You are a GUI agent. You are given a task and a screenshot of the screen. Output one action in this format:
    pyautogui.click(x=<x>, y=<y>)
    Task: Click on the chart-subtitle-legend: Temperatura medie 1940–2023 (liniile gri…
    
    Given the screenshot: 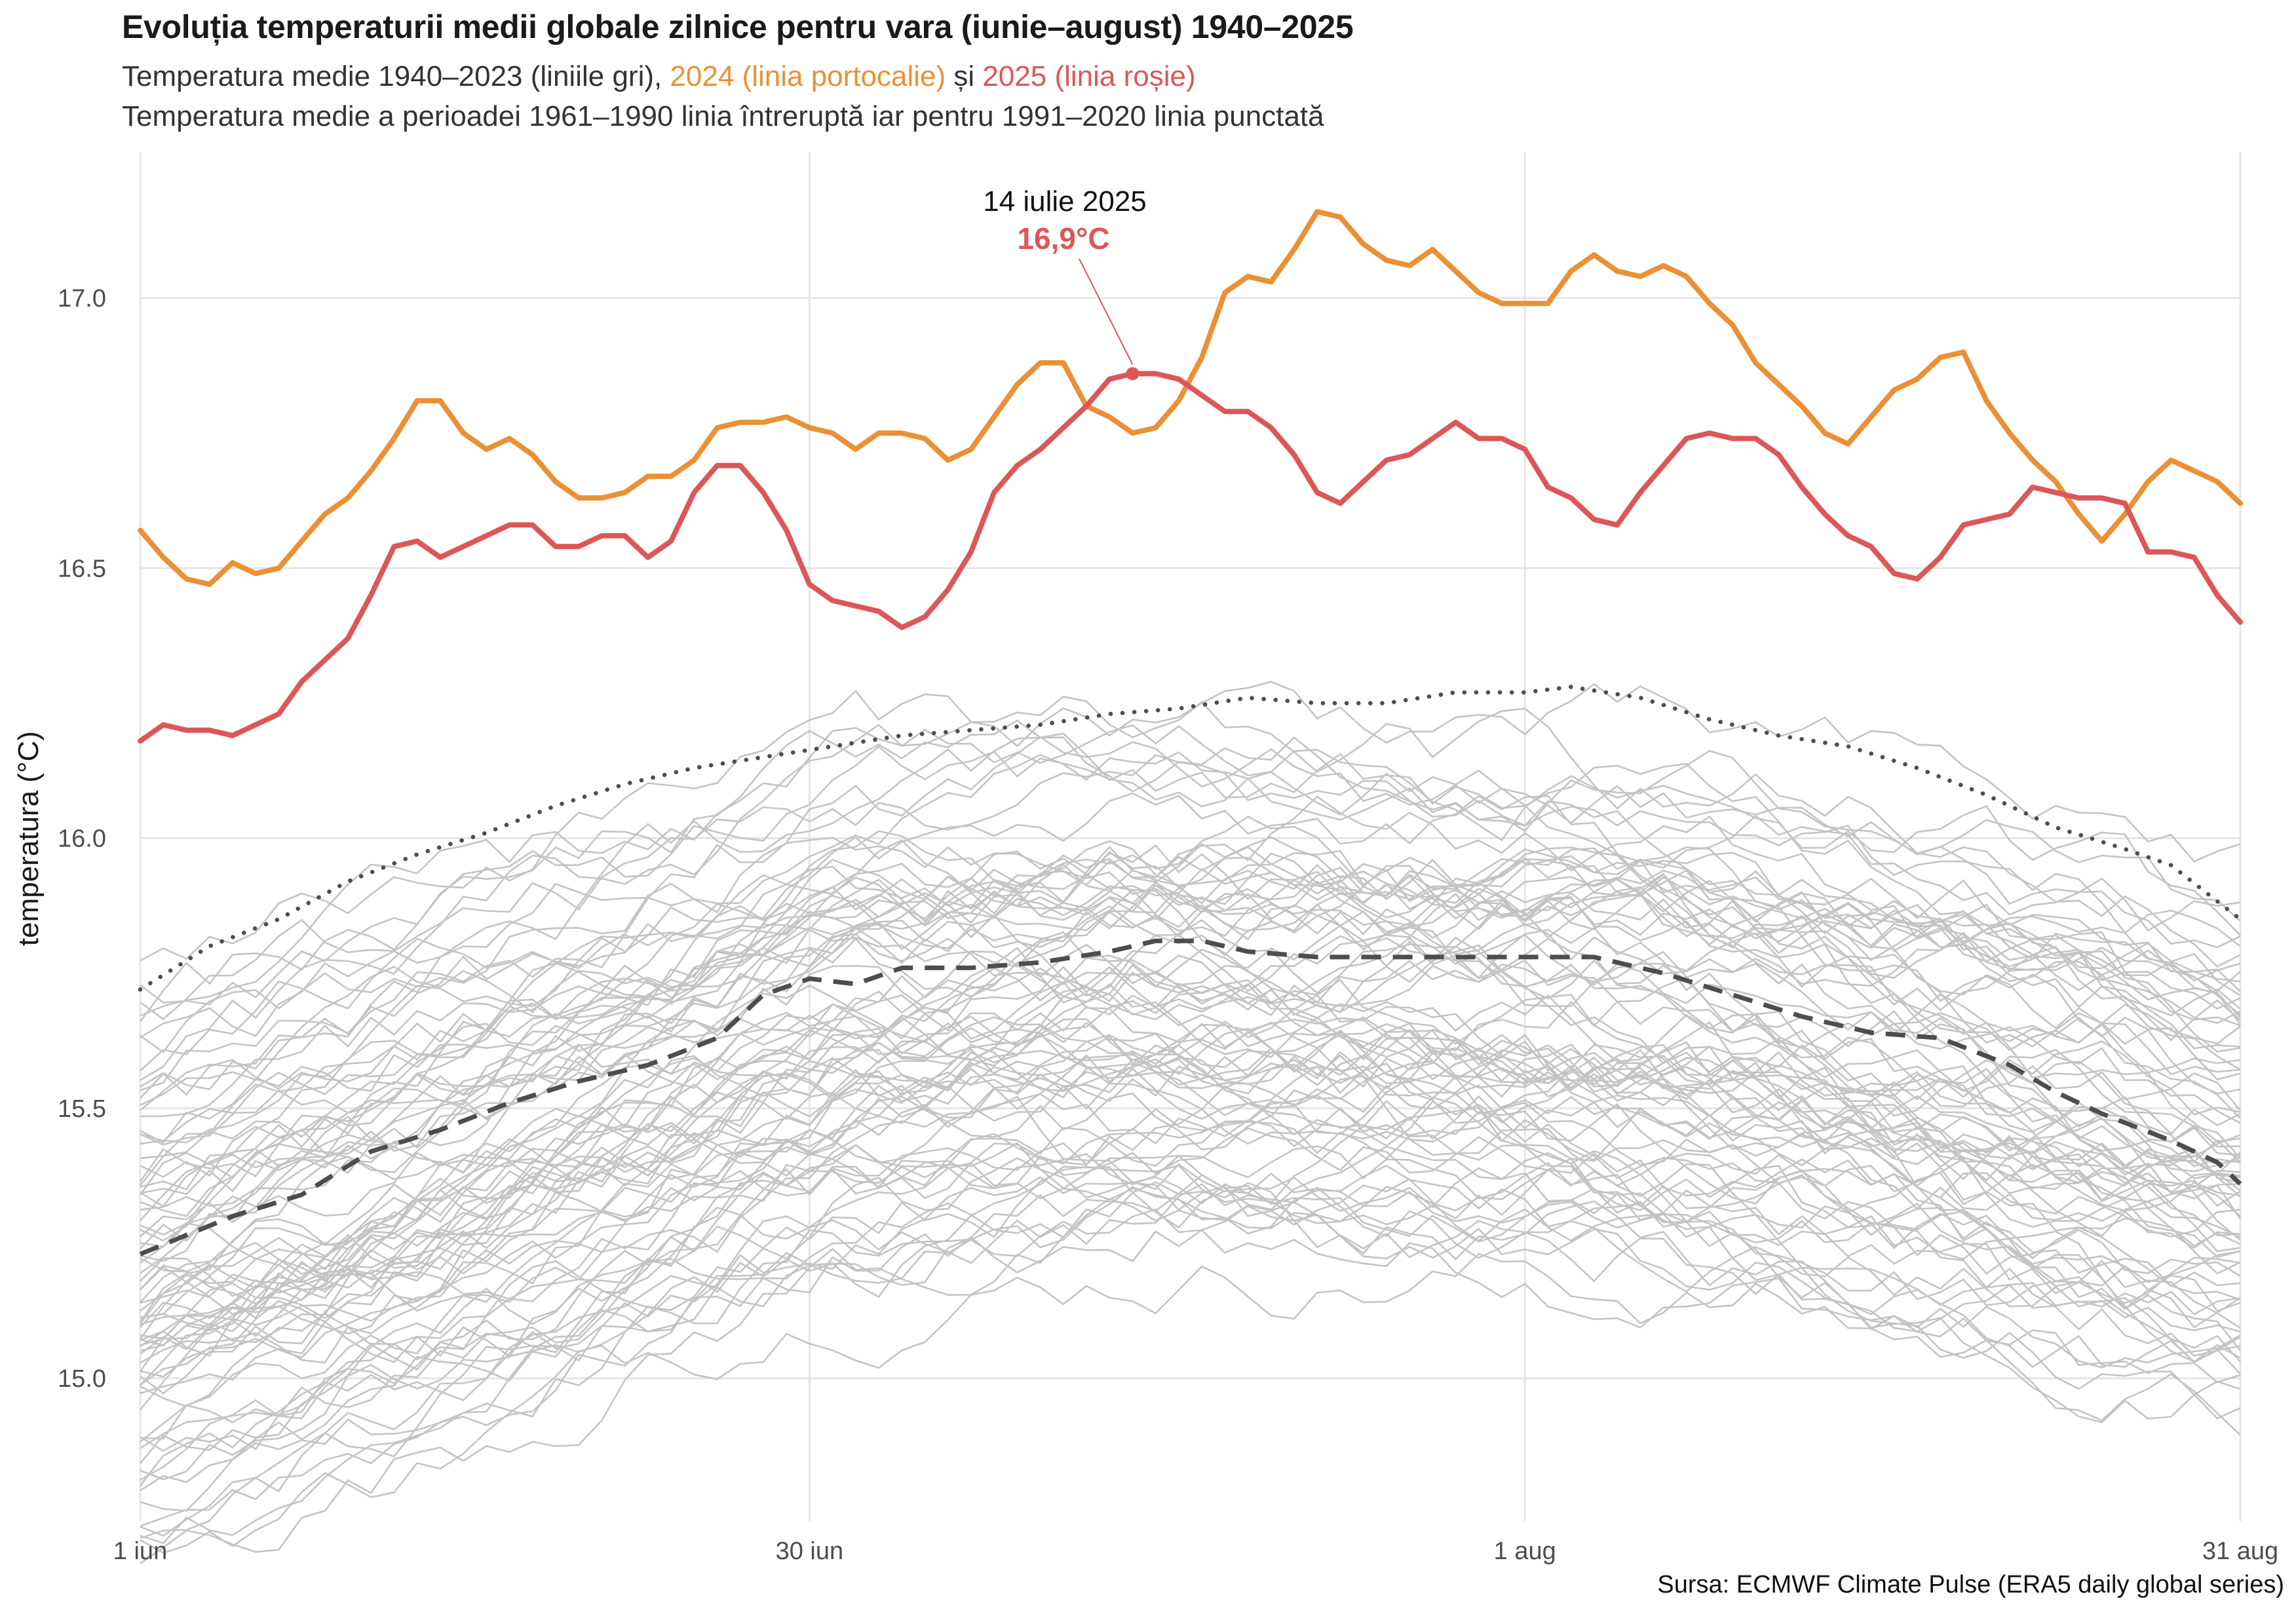 What is the action you would take?
    pyautogui.click(x=659, y=76)
    